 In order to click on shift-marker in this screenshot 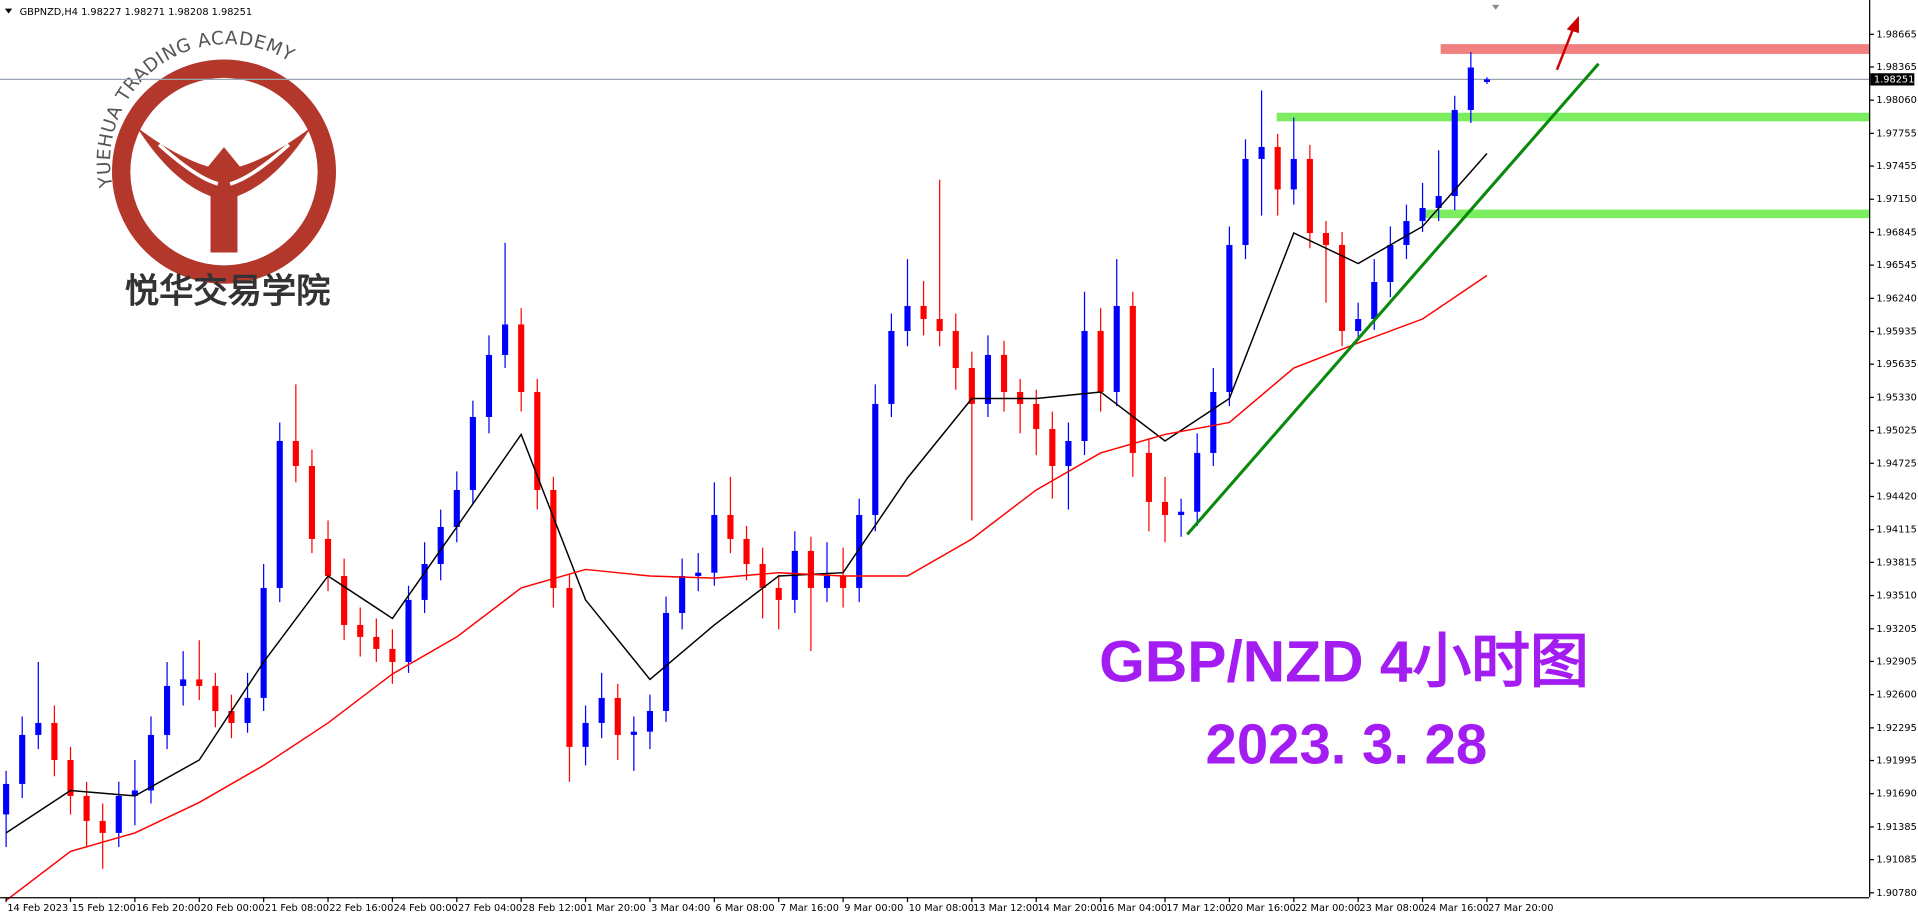, I will do `click(1496, 7)`.